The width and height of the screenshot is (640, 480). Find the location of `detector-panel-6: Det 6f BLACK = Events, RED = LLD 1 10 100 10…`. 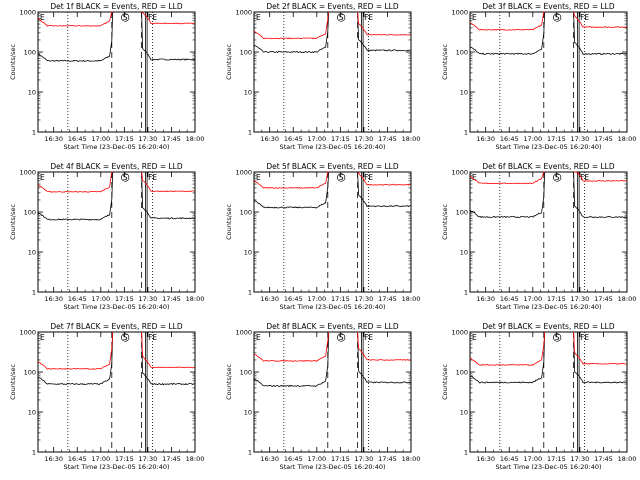

detector-panel-6: Det 6f BLACK = Events, RED = LLD 1 10 100 10… is located at coordinates (538, 236).